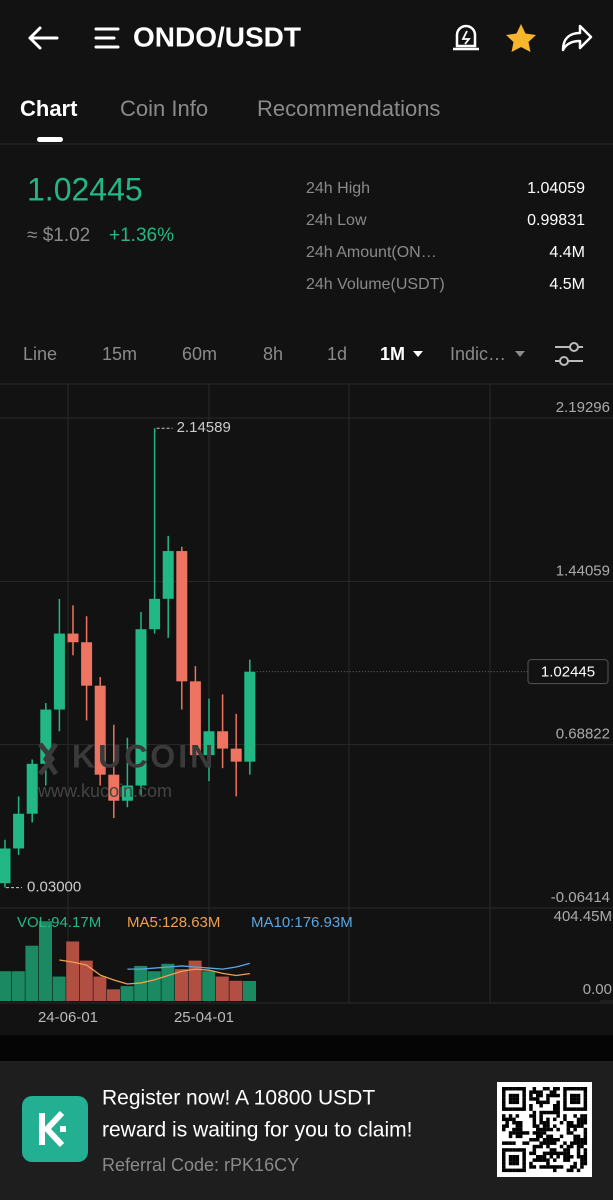 The height and width of the screenshot is (1200, 613). I want to click on interval: 15m, so click(119, 354).